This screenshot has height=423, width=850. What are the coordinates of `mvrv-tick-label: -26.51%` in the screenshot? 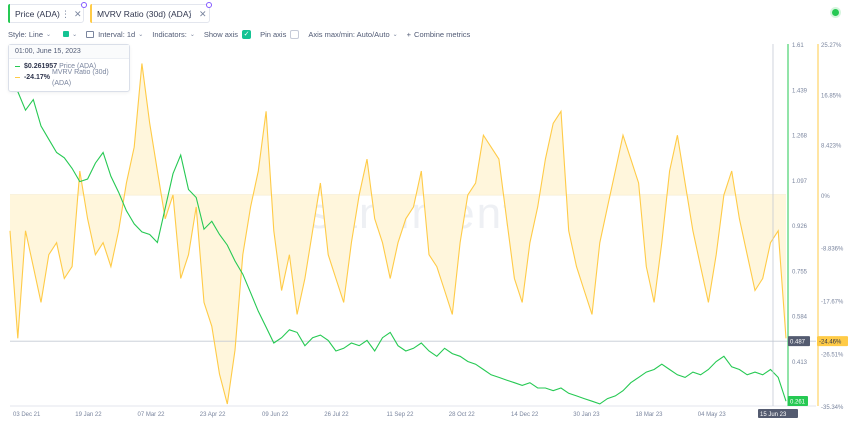 It's located at (832, 355).